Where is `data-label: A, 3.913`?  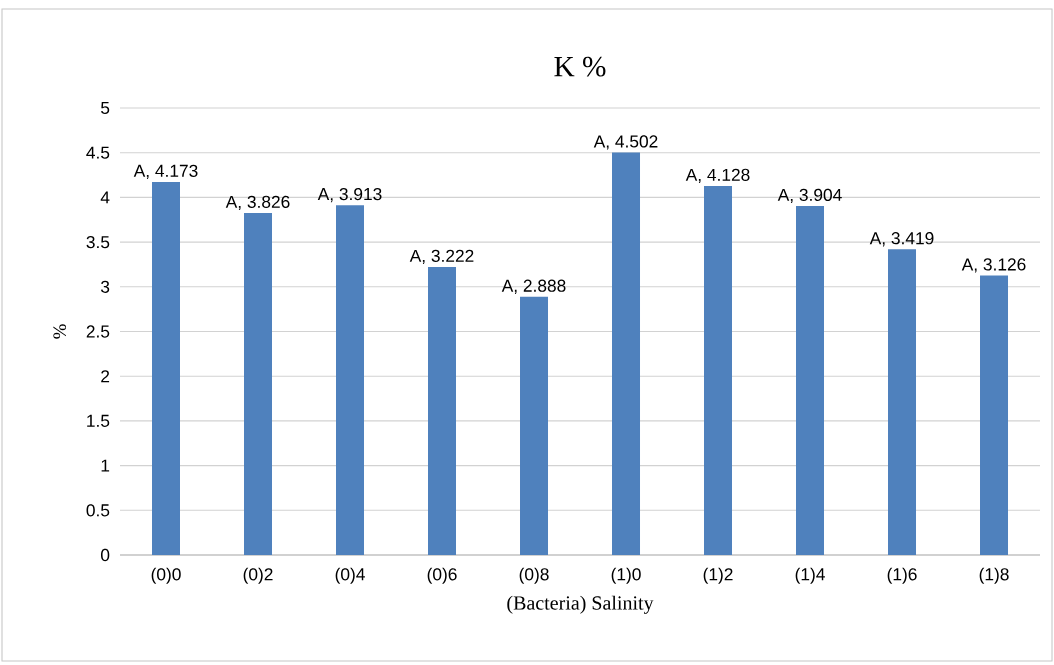
data-label: A, 3.913 is located at coordinates (349, 195).